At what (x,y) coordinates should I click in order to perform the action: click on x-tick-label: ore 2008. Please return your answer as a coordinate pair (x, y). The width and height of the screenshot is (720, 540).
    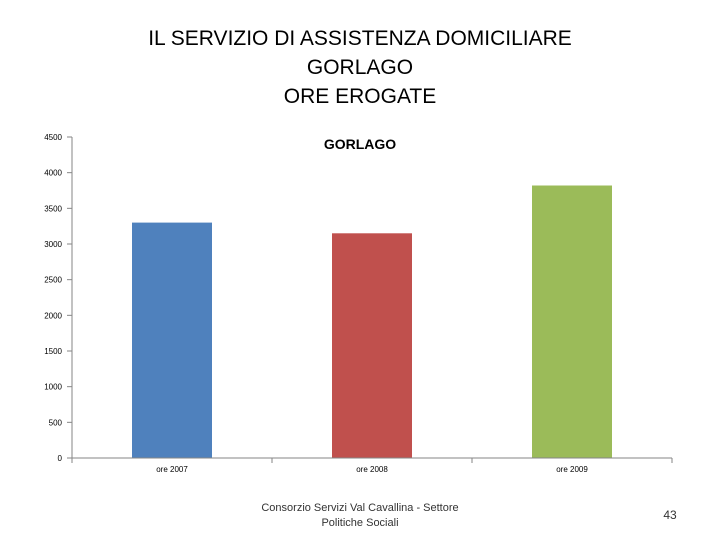
    Looking at the image, I should click on (372, 469).